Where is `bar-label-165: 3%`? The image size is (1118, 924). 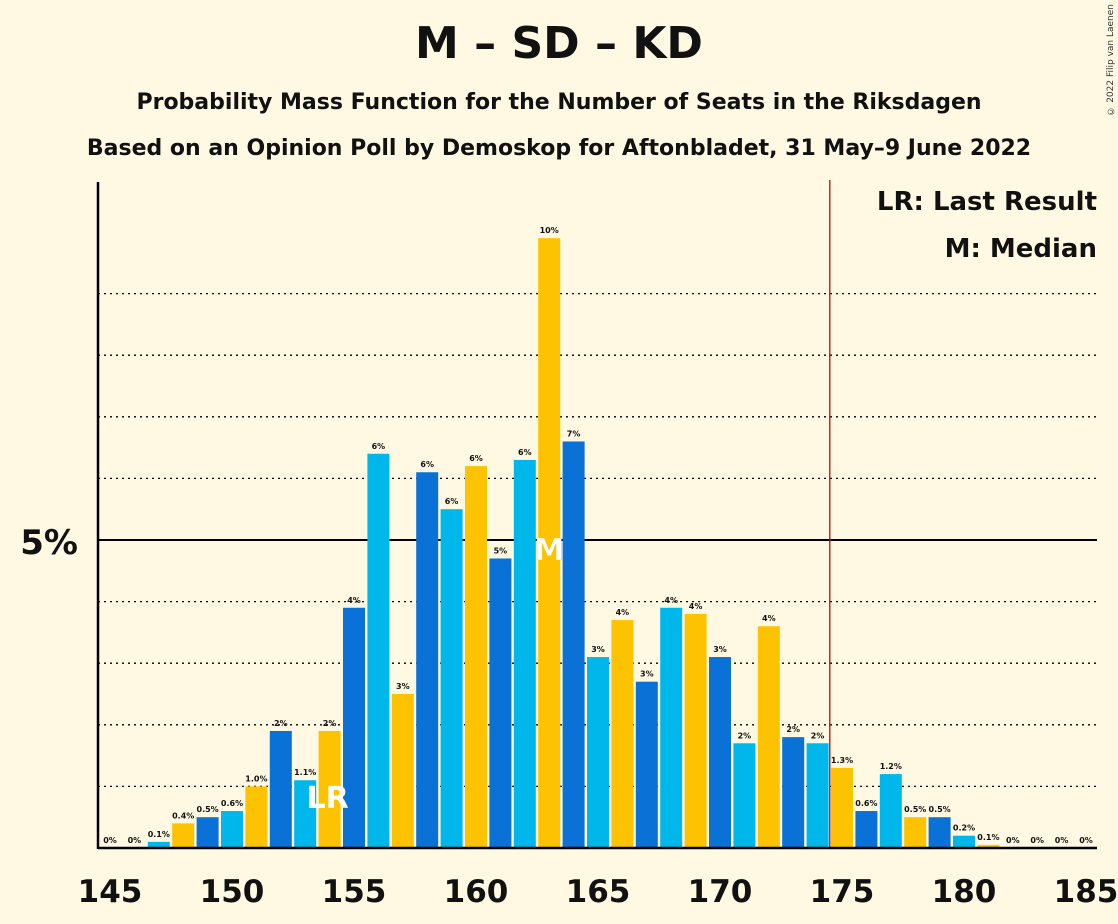
bar-label-165: 3% is located at coordinates (598, 649).